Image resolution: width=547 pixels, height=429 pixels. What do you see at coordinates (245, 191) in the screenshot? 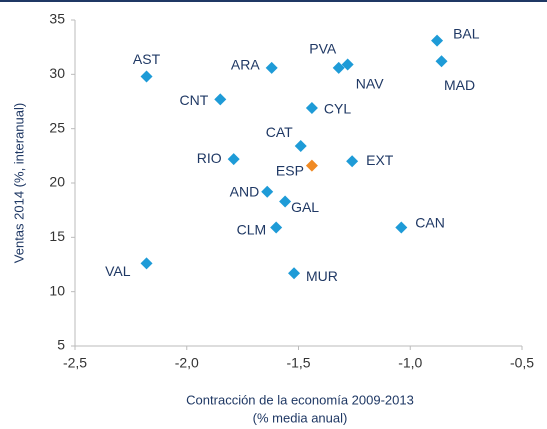
I see `point-label: AND` at bounding box center [245, 191].